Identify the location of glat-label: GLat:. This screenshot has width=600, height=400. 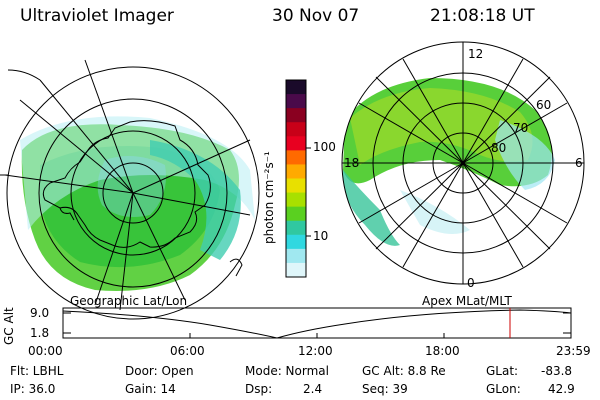
(502, 371).